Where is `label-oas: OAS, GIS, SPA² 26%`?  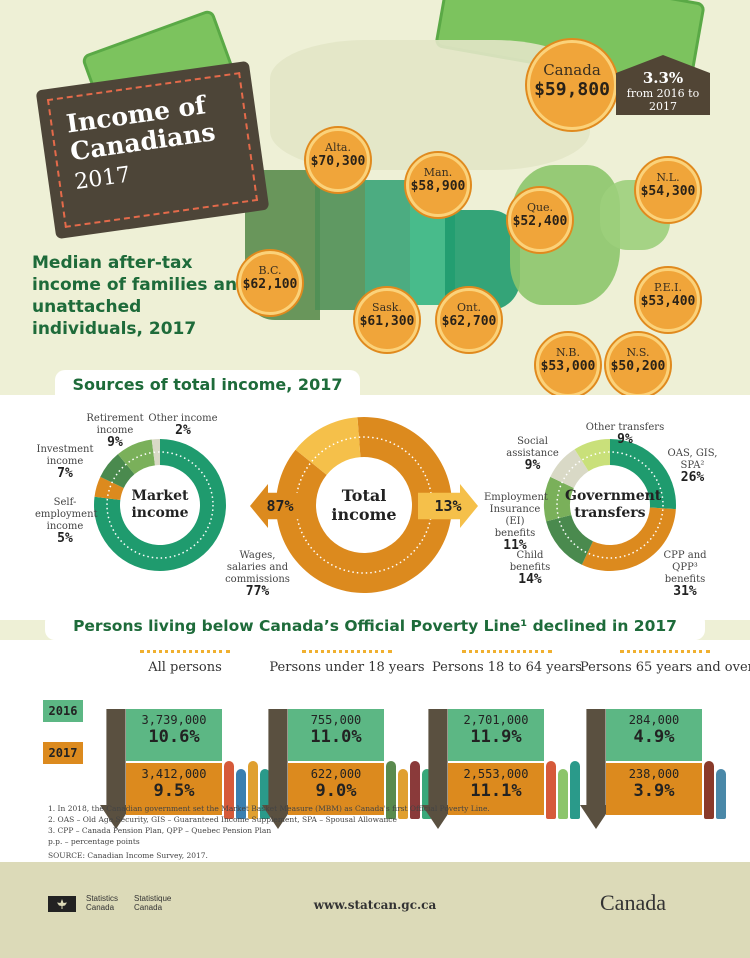
label-oas: OAS, GIS, SPA² 26% is located at coordinates (692, 466).